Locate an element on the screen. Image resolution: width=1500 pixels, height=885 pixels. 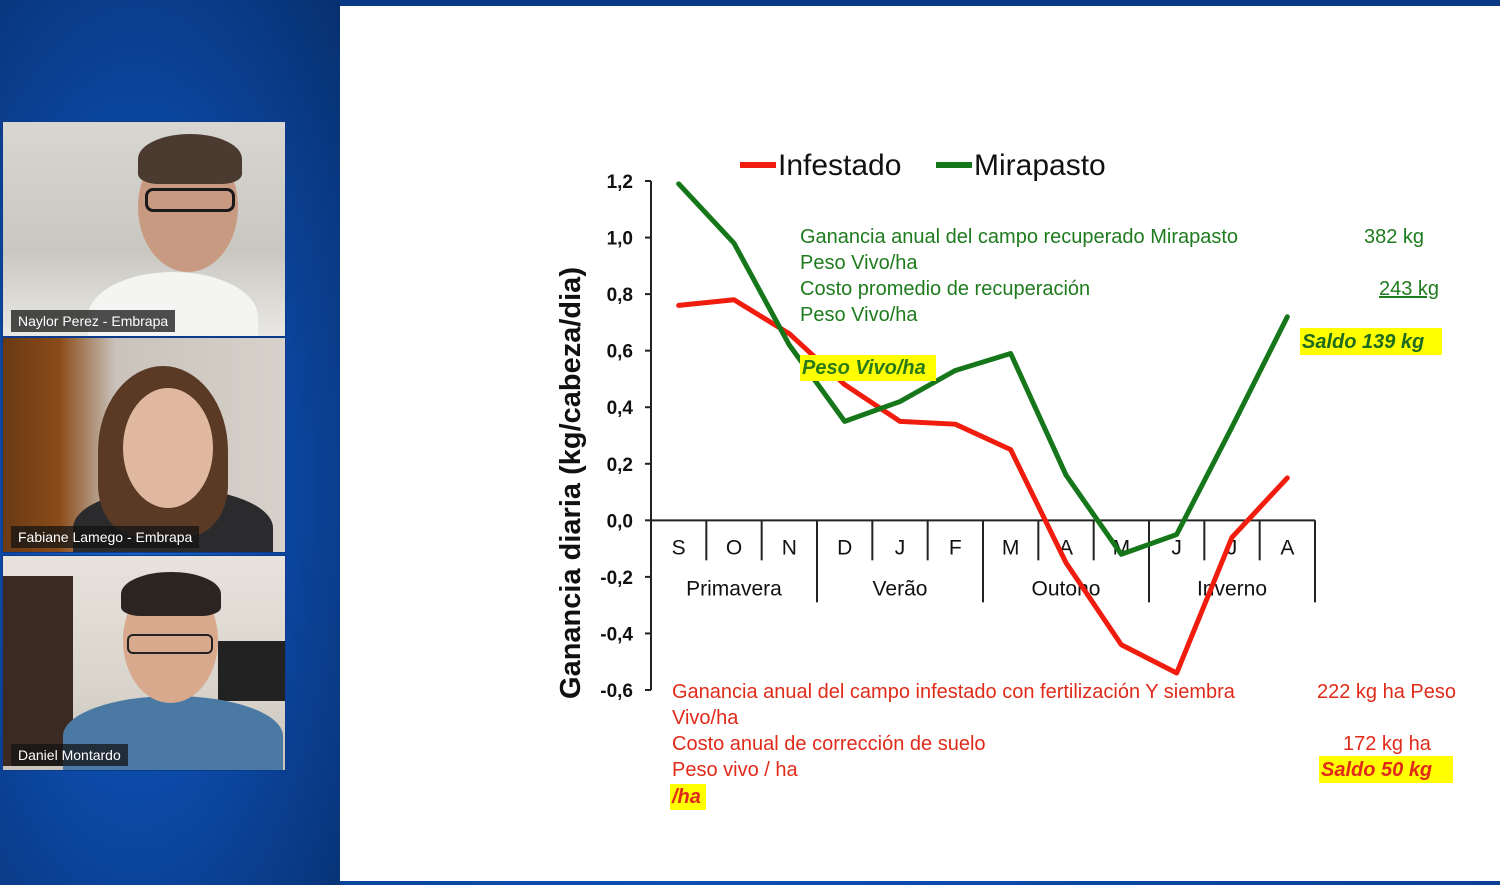
x-tick-label: O is located at coordinates (734, 547).